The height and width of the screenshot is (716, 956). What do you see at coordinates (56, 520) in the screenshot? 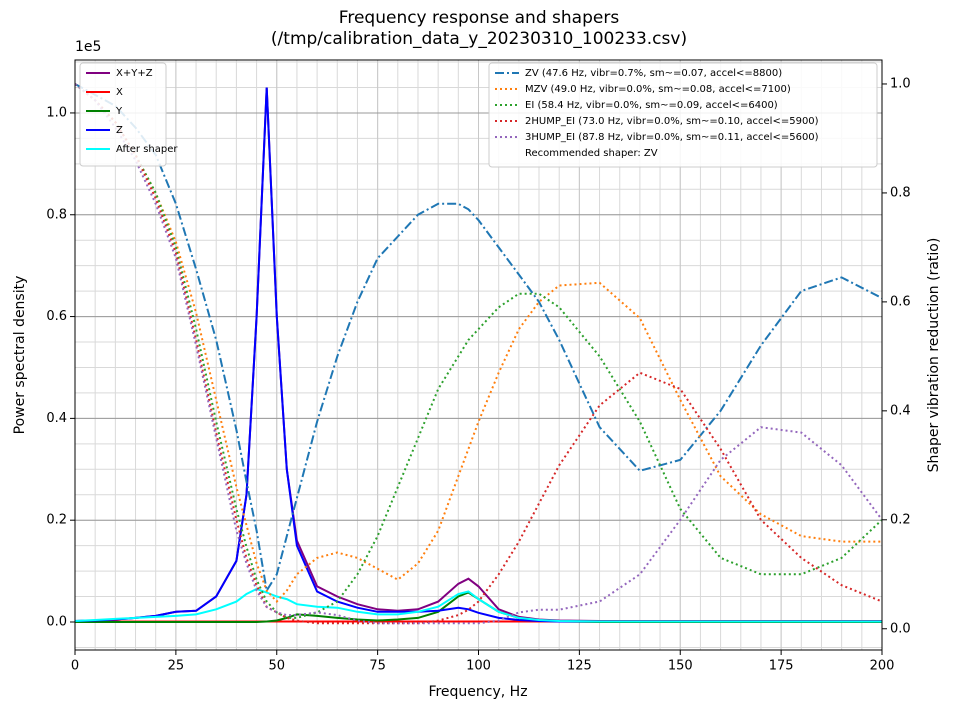
I see `y-tick-label: 0.2` at bounding box center [56, 520].